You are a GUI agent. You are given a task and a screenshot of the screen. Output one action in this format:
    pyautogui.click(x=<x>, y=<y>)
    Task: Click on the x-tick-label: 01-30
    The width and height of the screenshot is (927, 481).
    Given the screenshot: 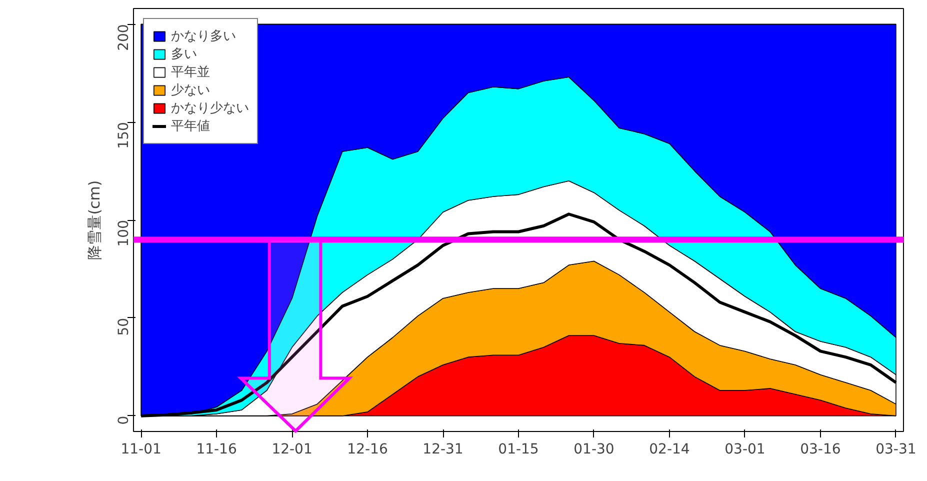 What is the action you would take?
    pyautogui.click(x=594, y=450)
    